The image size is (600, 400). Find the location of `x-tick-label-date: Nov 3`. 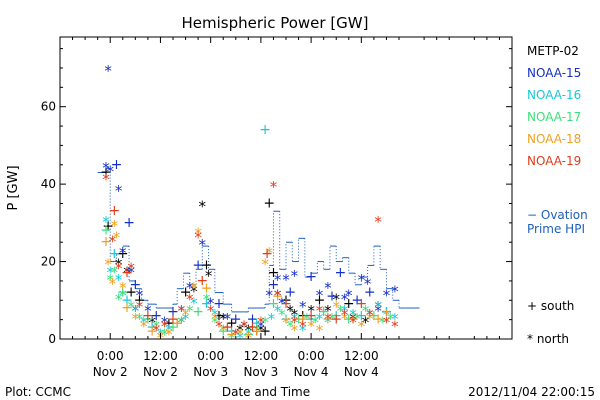

x-tick-label-date: Nov 3 is located at coordinates (260, 372).